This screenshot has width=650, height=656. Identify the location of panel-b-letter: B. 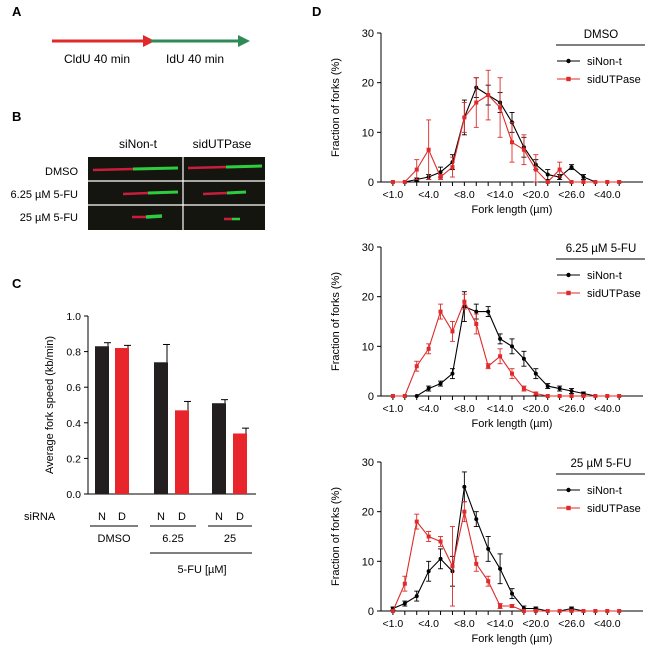
(16, 116).